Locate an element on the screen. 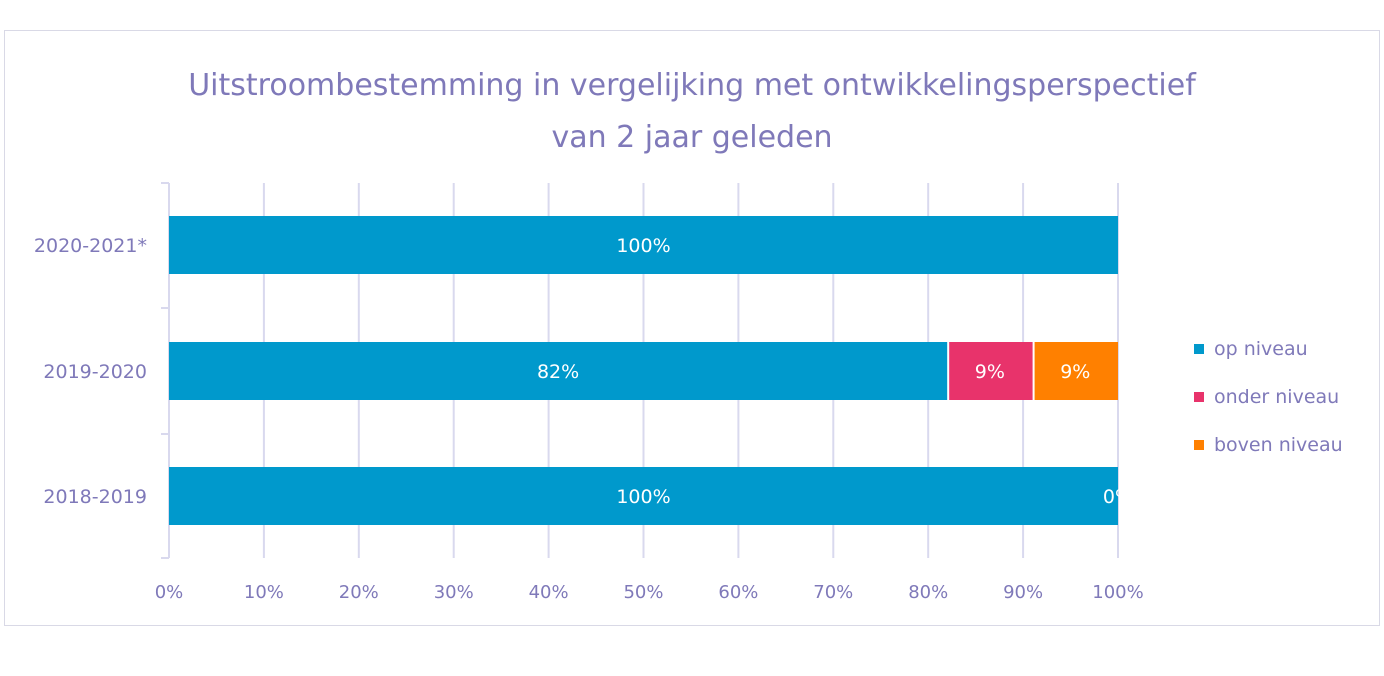  legend-label-boven-niveau: boven niveau is located at coordinates (1278, 445).